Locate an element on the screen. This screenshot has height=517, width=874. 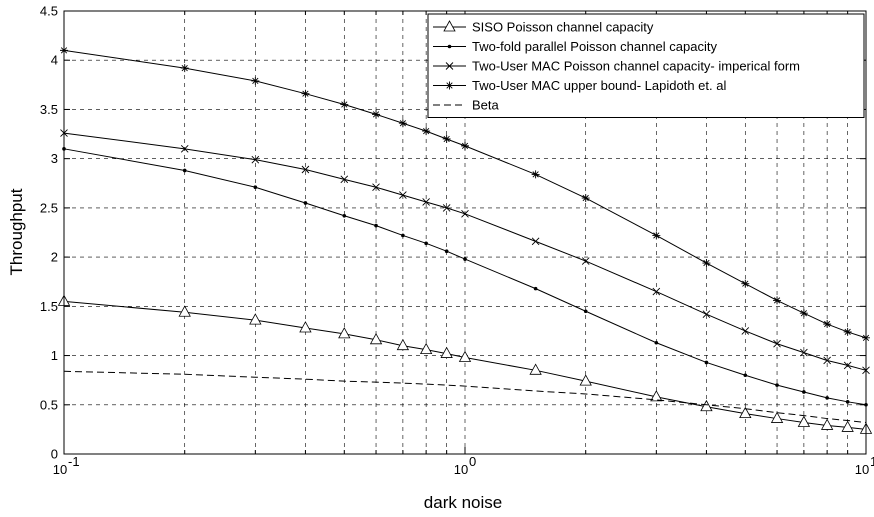
x-tick-exponent: -1 is located at coordinates (74, 461).